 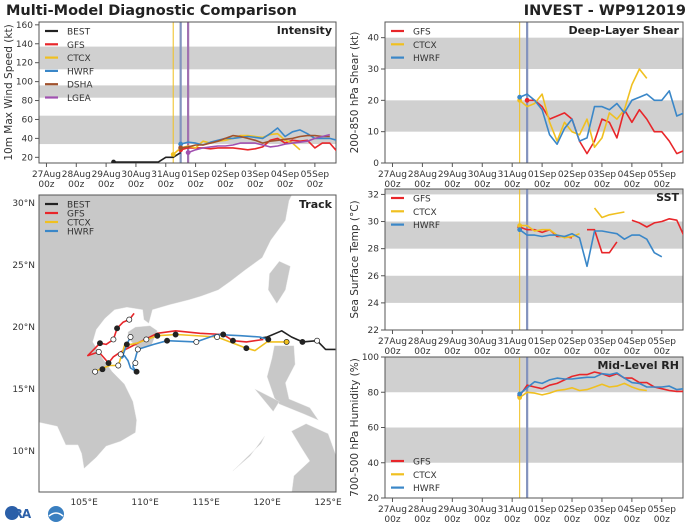 I want to click on x-tick-date: 02Sep, so click(x=572, y=342).